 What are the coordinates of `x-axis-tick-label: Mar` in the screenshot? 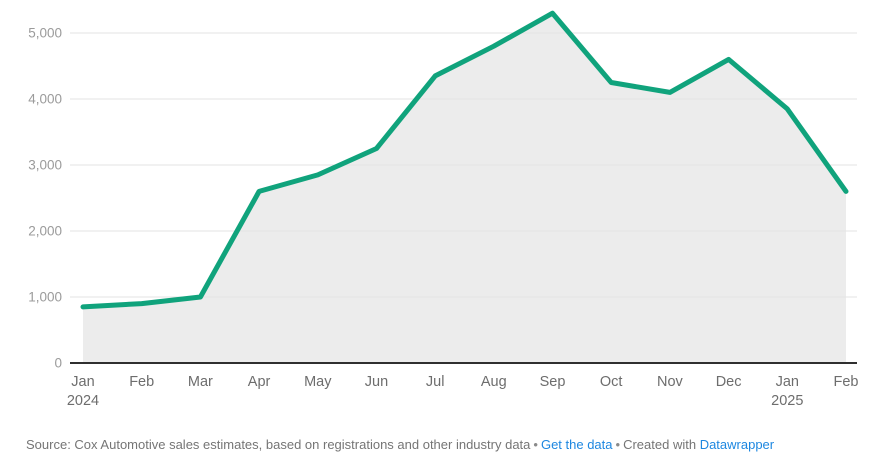 It's located at (200, 382).